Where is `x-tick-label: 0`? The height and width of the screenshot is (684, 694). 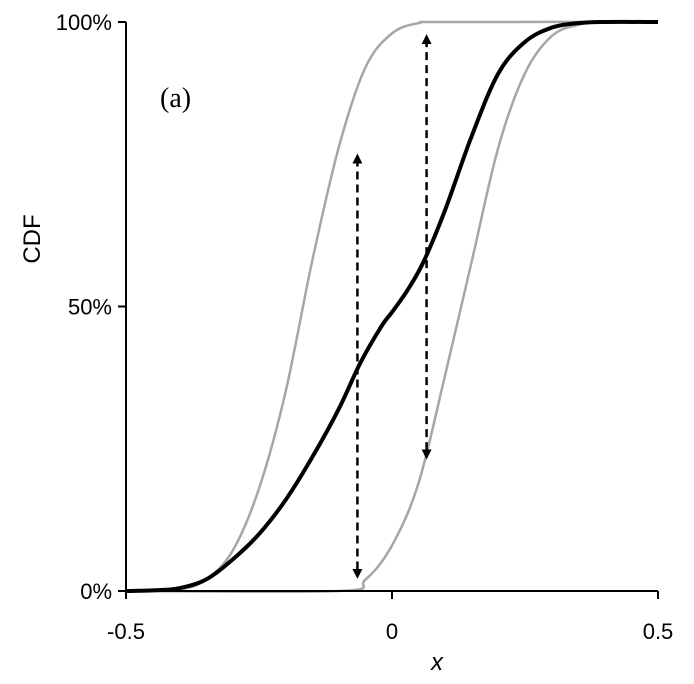 x-tick-label: 0 is located at coordinates (392, 631).